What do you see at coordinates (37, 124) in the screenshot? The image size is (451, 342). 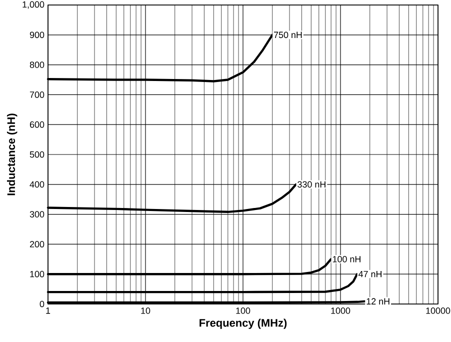 I see `y-tick-label: 600` at bounding box center [37, 124].